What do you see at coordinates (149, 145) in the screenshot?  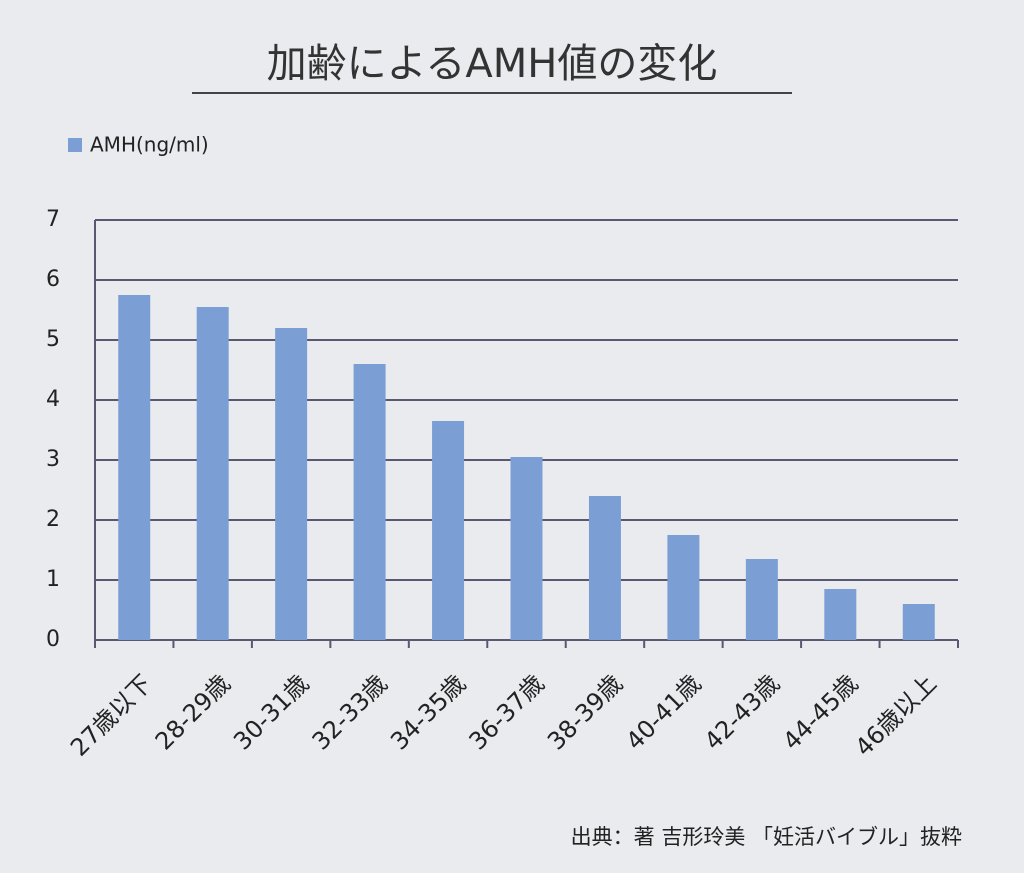 I see `legend-label: AMH(ng/ml)` at bounding box center [149, 145].